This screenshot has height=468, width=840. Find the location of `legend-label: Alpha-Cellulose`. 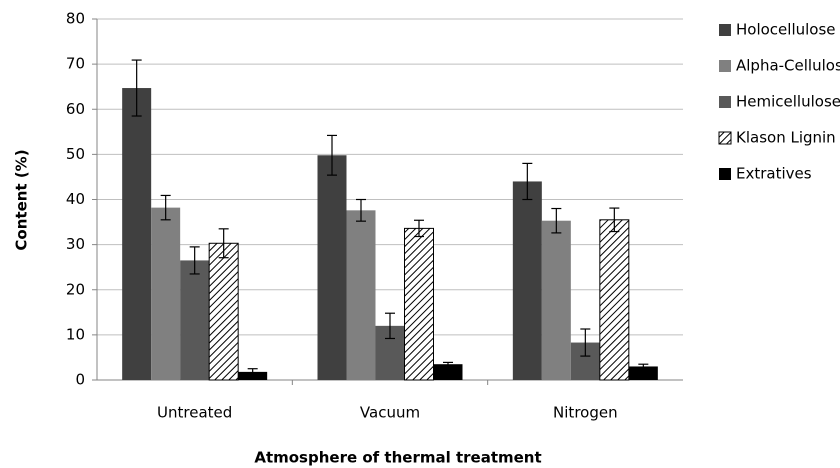

legend-label: Alpha-Cellulose is located at coordinates (788, 66).